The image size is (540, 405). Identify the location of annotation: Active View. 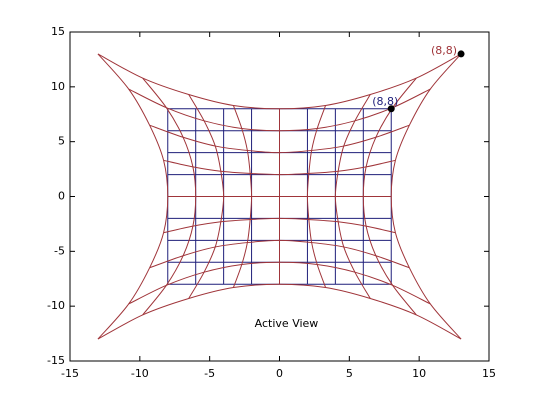
(287, 323).